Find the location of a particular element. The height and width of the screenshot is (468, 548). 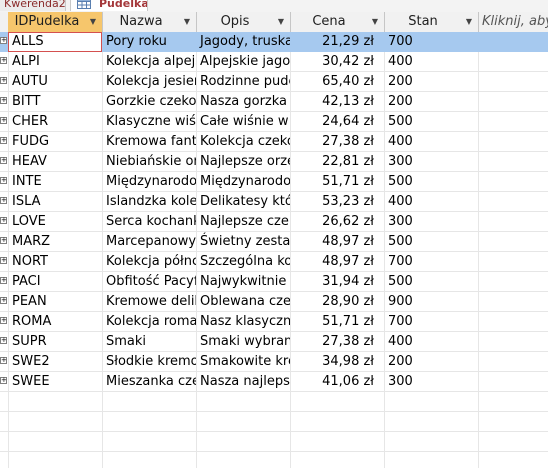

cell-cena: 51,71 zł is located at coordinates (348, 181).